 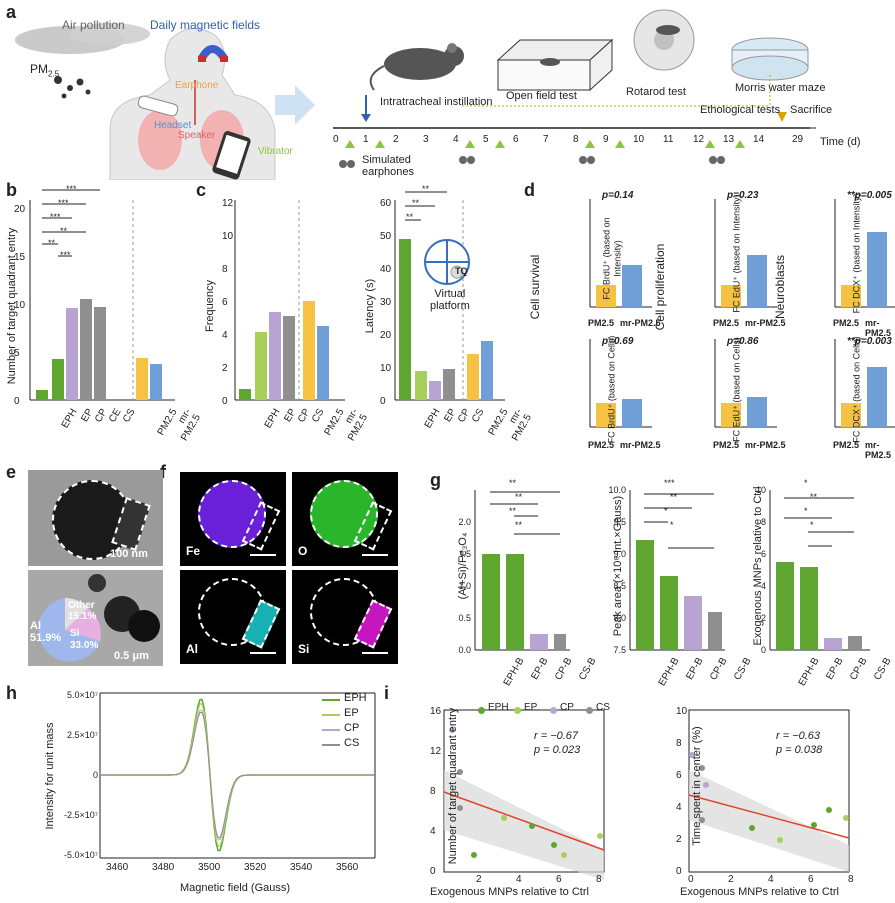 I want to click on virtual-platform-label: Virtual platform, so click(x=450, y=300).